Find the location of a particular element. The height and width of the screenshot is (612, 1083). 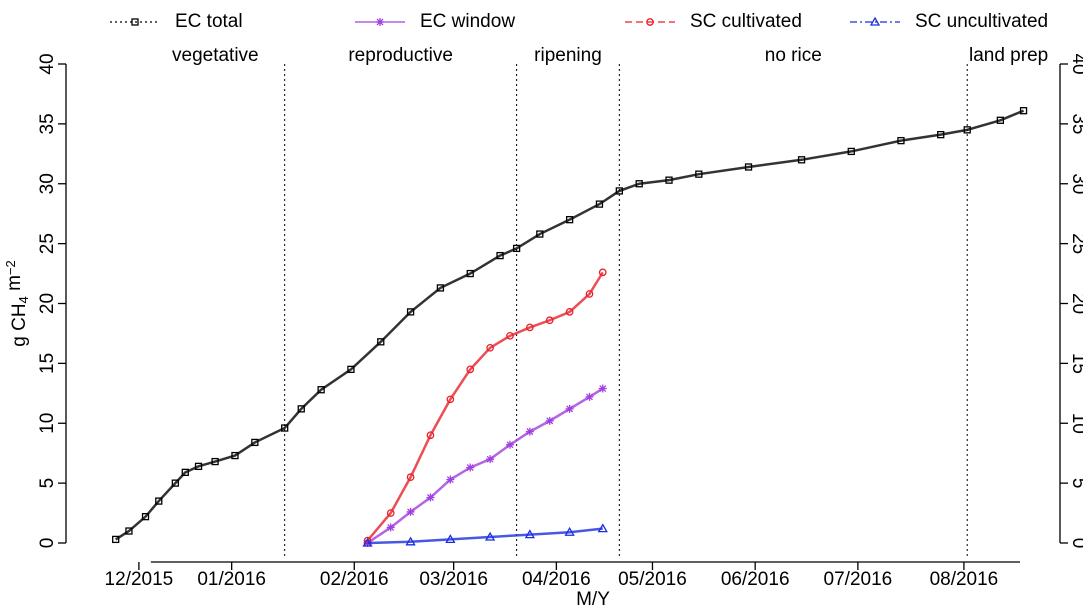

x-tick-label: 12/2015 is located at coordinates (139, 579).